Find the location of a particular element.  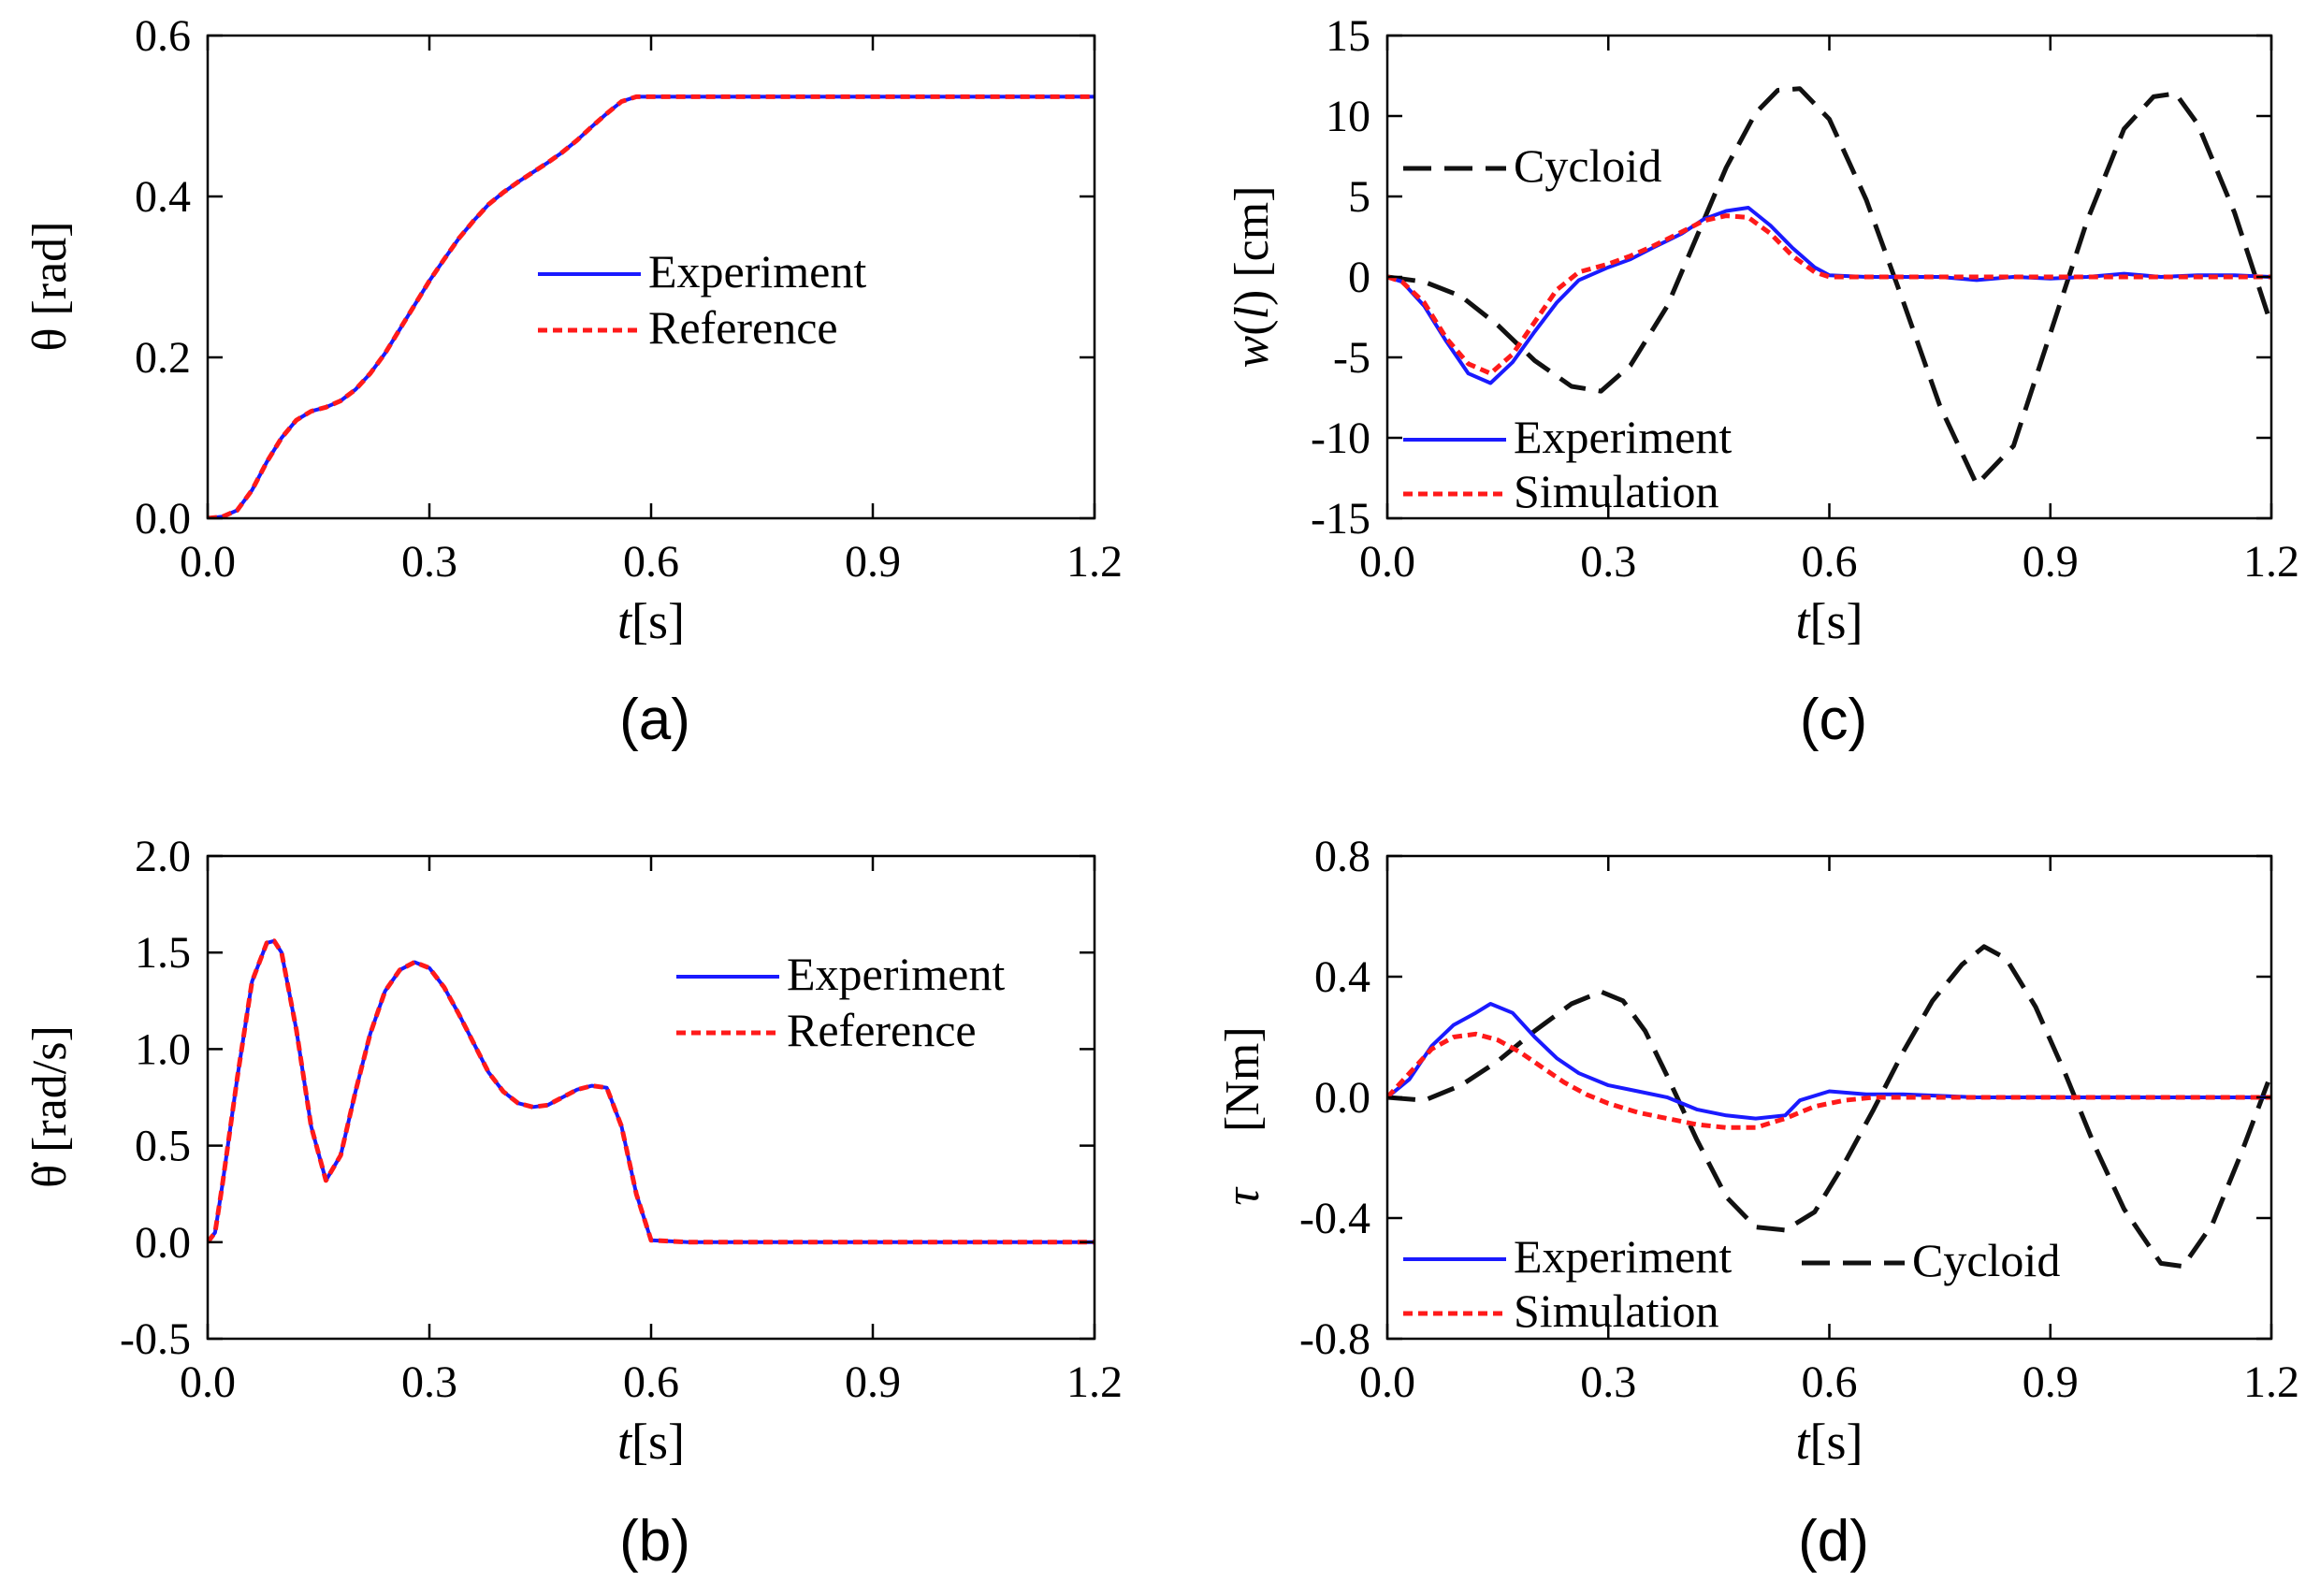

plot-frame is located at coordinates (651, 1097).